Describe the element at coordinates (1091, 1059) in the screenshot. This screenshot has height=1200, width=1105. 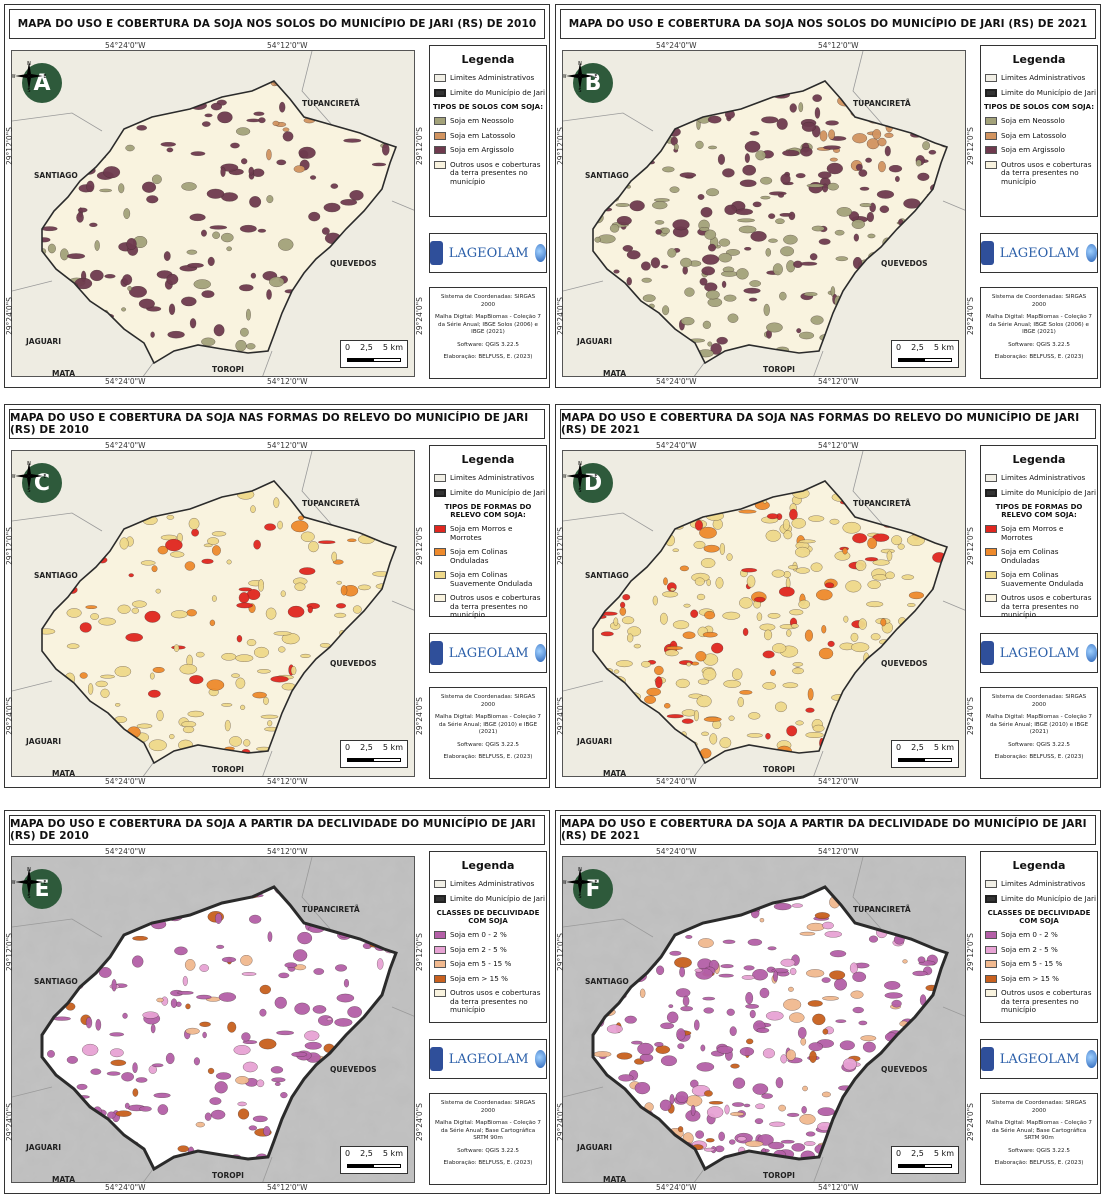
I see `globe-icon` at that location.